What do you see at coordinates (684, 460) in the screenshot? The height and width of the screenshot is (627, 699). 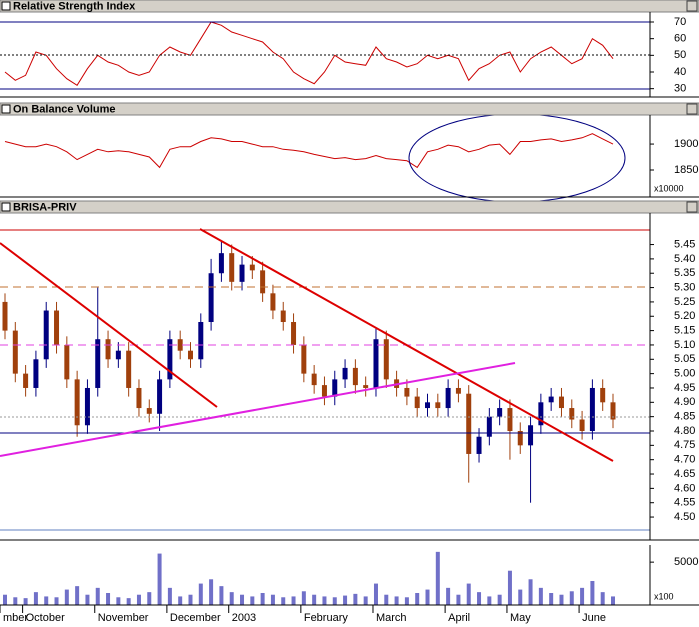 I see `y-tick-label: 4.70` at bounding box center [684, 460].